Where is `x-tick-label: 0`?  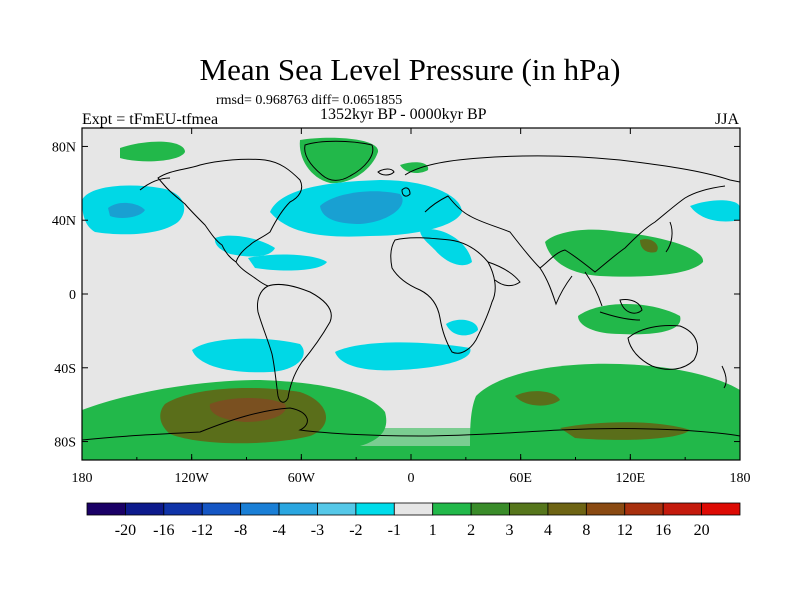 x-tick-label: 0 is located at coordinates (411, 478).